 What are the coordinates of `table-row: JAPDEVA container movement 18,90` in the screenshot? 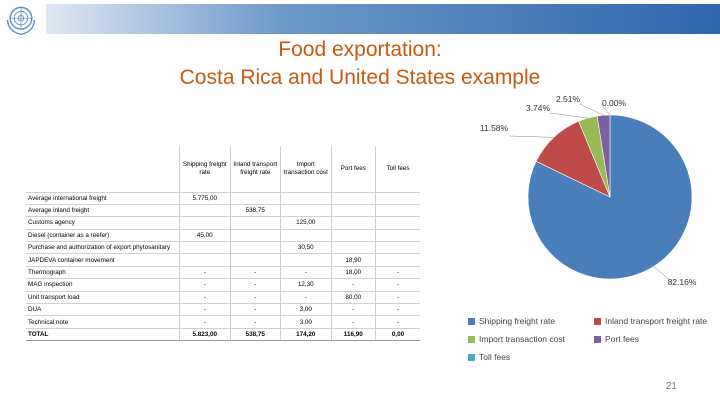 It's located at (223, 260).